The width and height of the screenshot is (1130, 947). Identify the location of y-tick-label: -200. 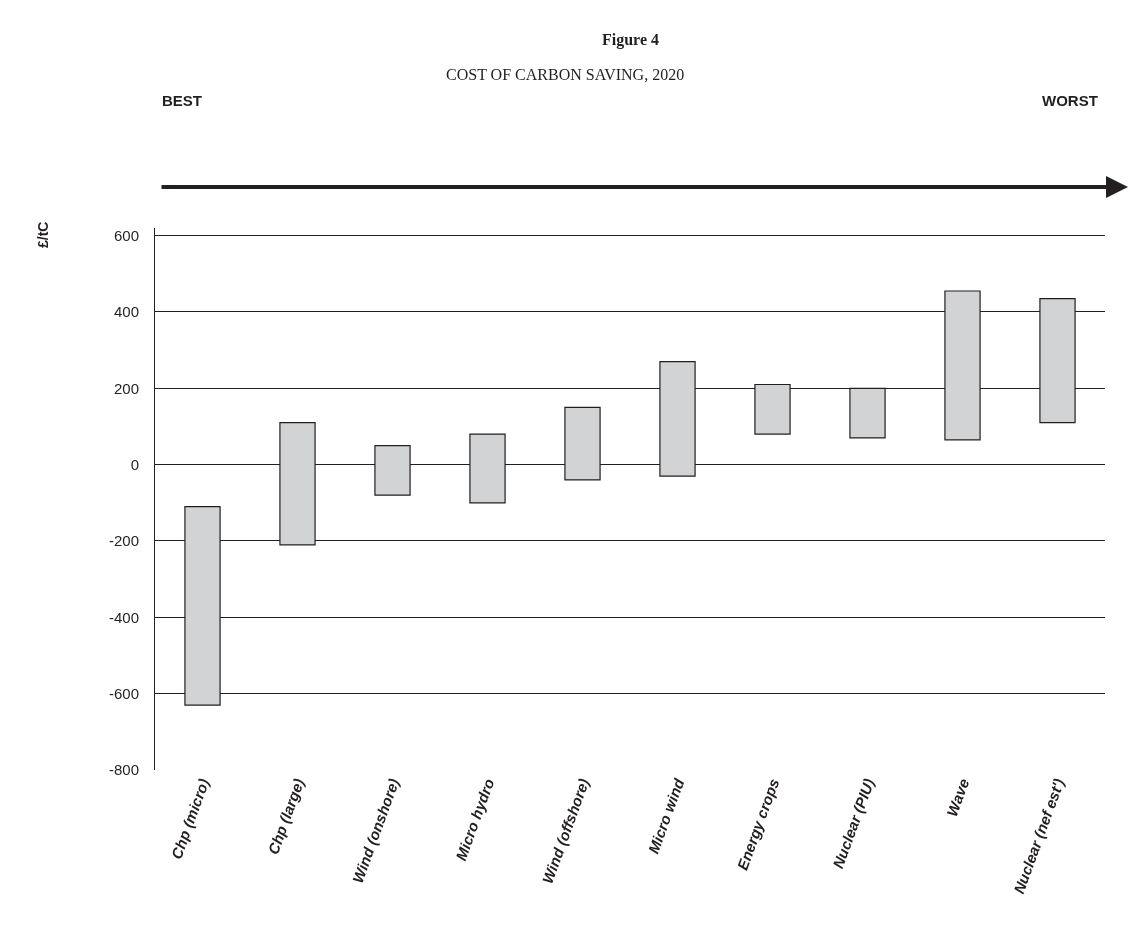
(123, 541).